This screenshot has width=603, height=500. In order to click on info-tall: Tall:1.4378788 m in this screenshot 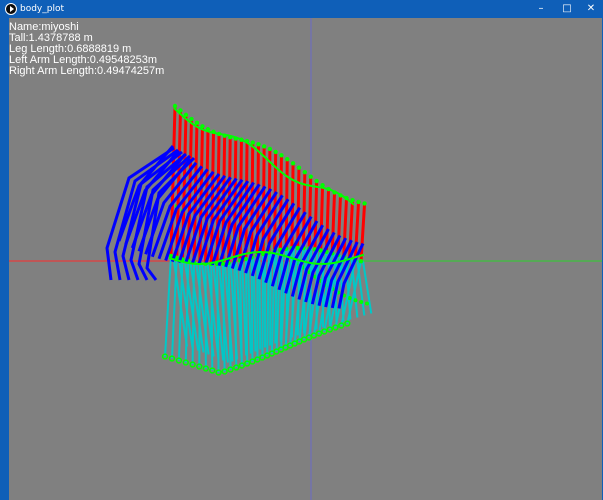, I will do `click(51, 38)`.